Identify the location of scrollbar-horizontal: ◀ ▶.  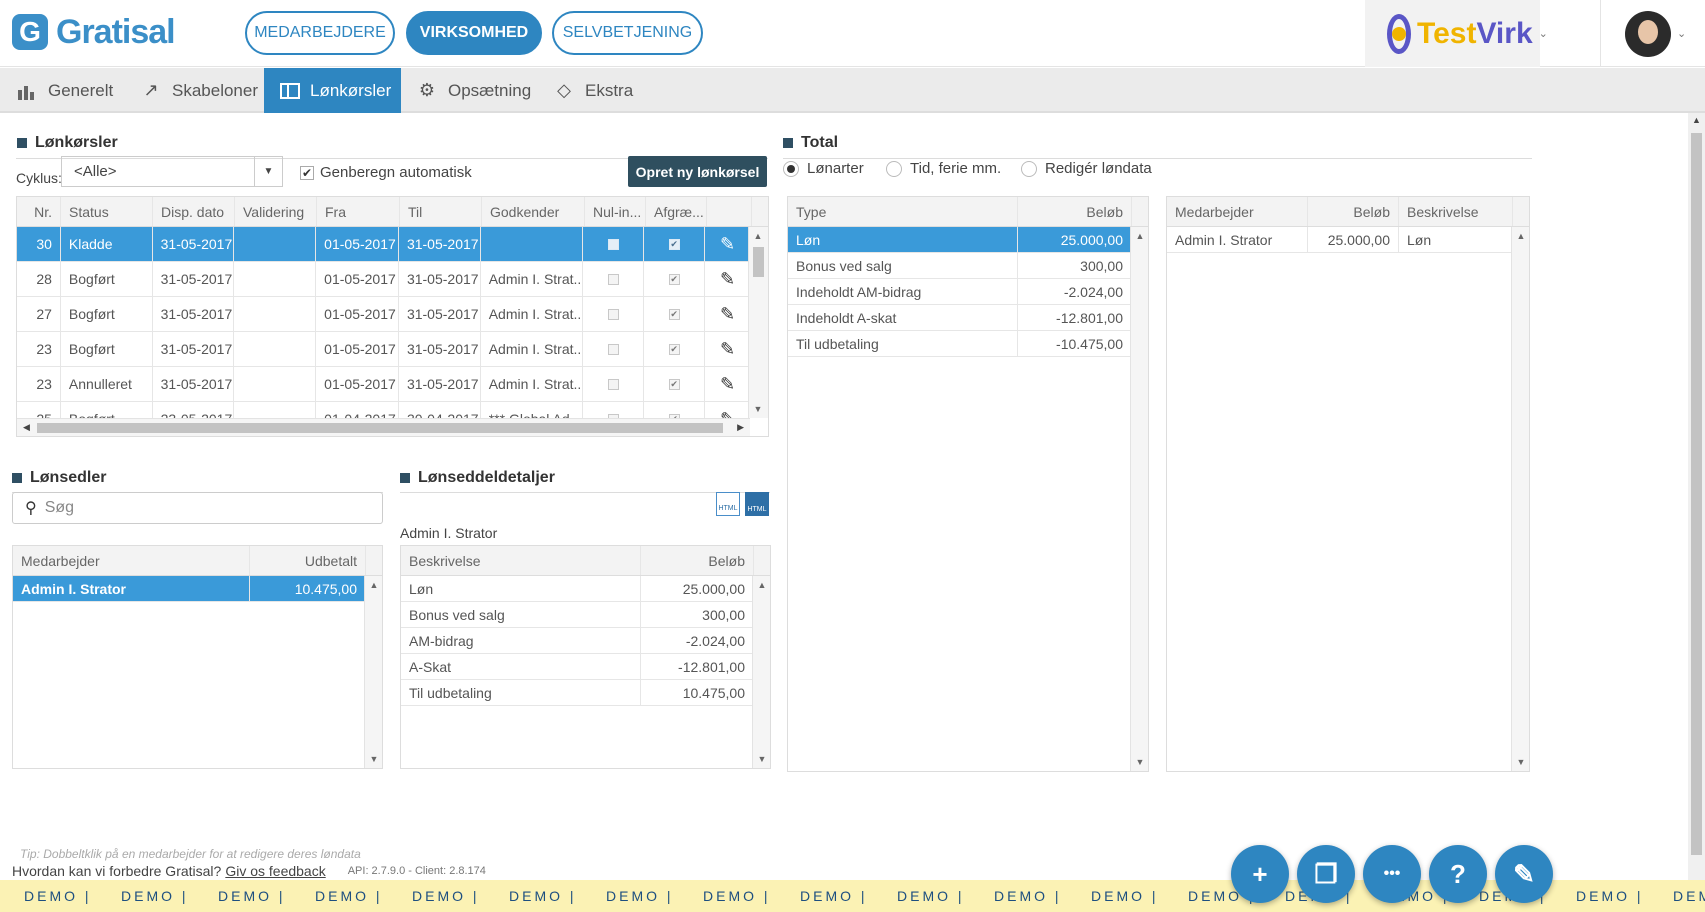
(383, 427).